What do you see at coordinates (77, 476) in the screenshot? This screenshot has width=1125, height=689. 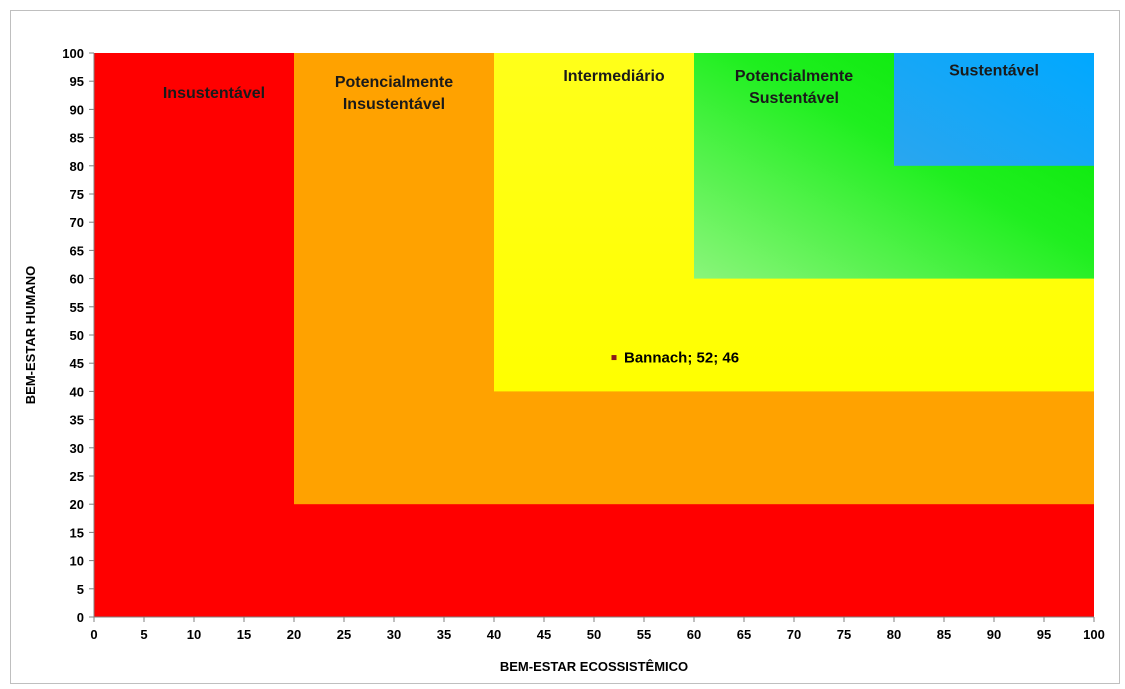 I see `y-tick-label: 25` at bounding box center [77, 476].